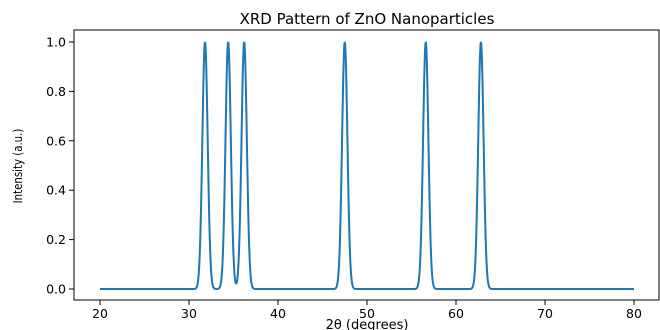 The height and width of the screenshot is (330, 660). What do you see at coordinates (634, 313) in the screenshot?
I see `x-tick-label: 80` at bounding box center [634, 313].